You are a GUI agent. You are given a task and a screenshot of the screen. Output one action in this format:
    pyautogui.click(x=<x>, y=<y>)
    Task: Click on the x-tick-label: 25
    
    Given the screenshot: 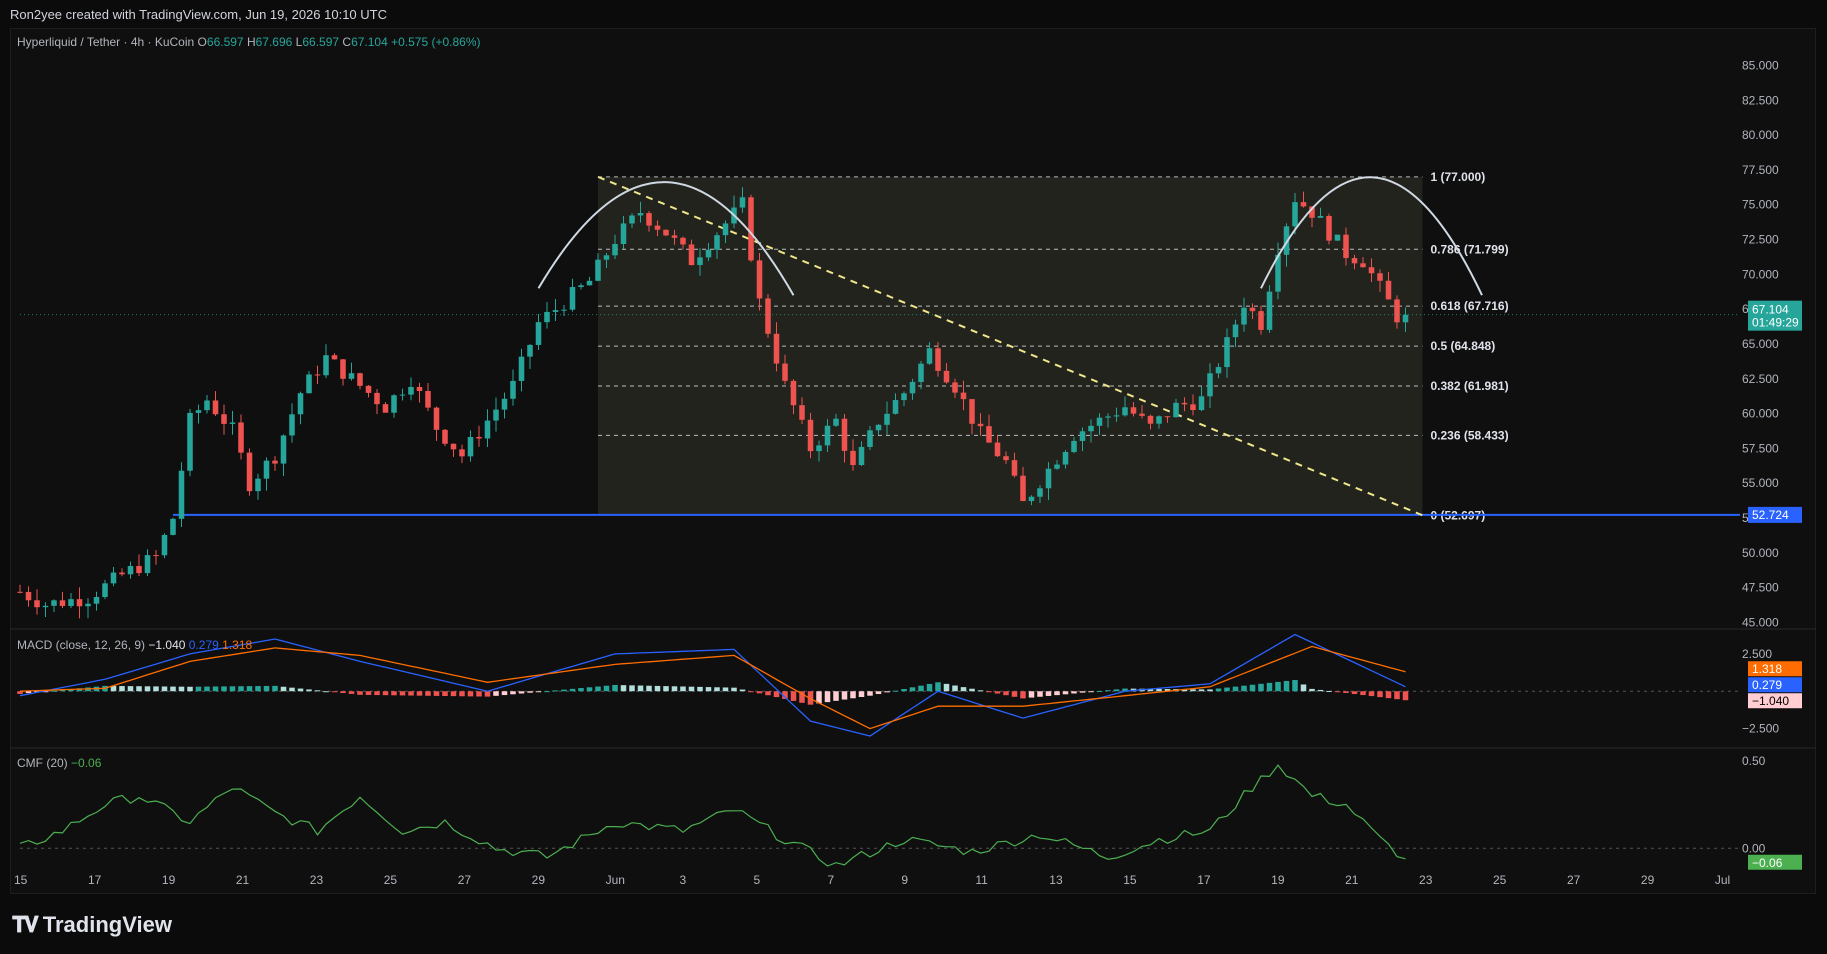 What is the action you would take?
    pyautogui.click(x=391, y=880)
    